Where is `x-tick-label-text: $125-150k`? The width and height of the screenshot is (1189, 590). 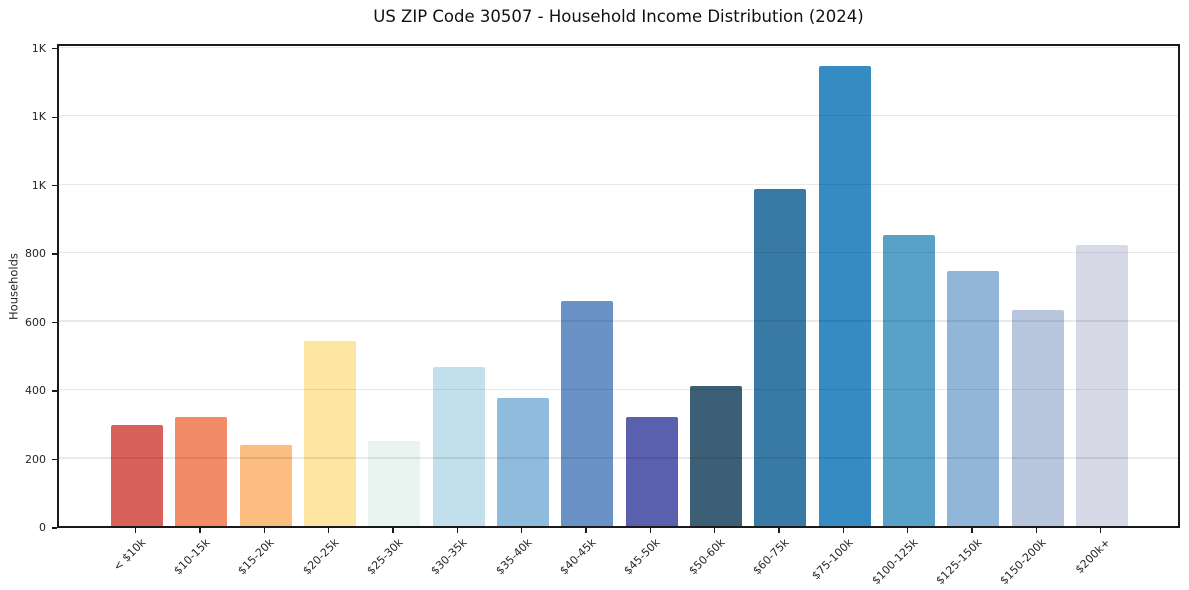 x-tick-label-text: $125-150k is located at coordinates (959, 562).